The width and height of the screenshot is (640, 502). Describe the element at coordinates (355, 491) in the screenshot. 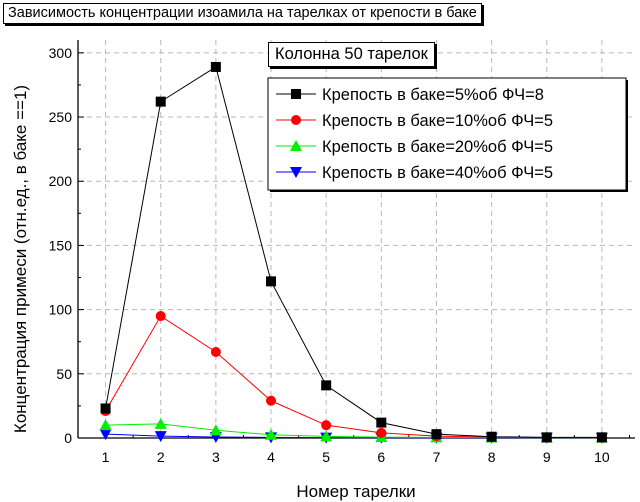

I see `x-axis-label: Номер тарелки` at that location.